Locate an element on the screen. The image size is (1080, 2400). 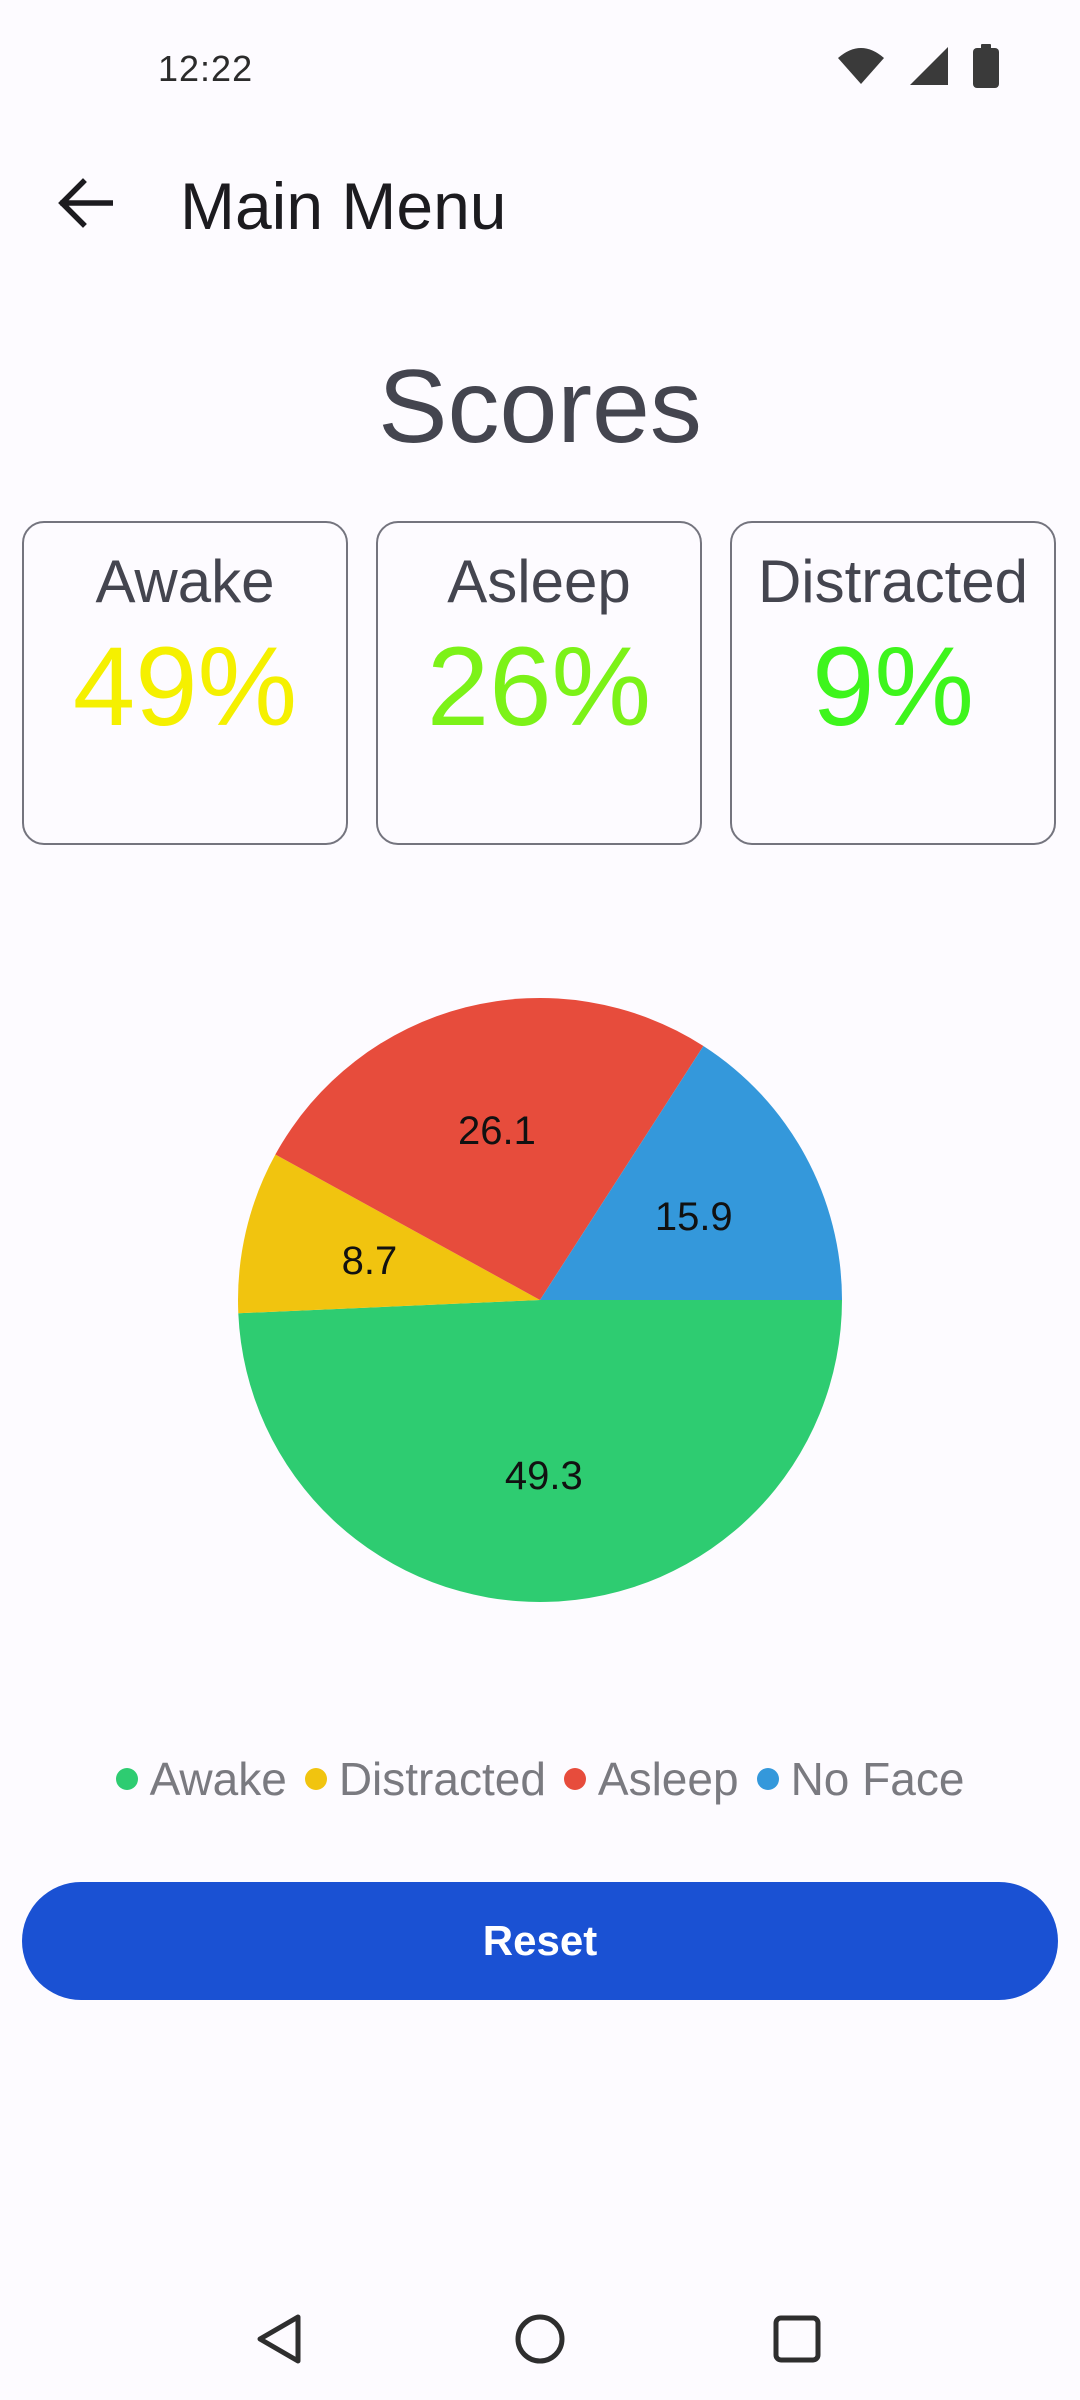
legend-item-awake: Awake is located at coordinates (201, 1779).